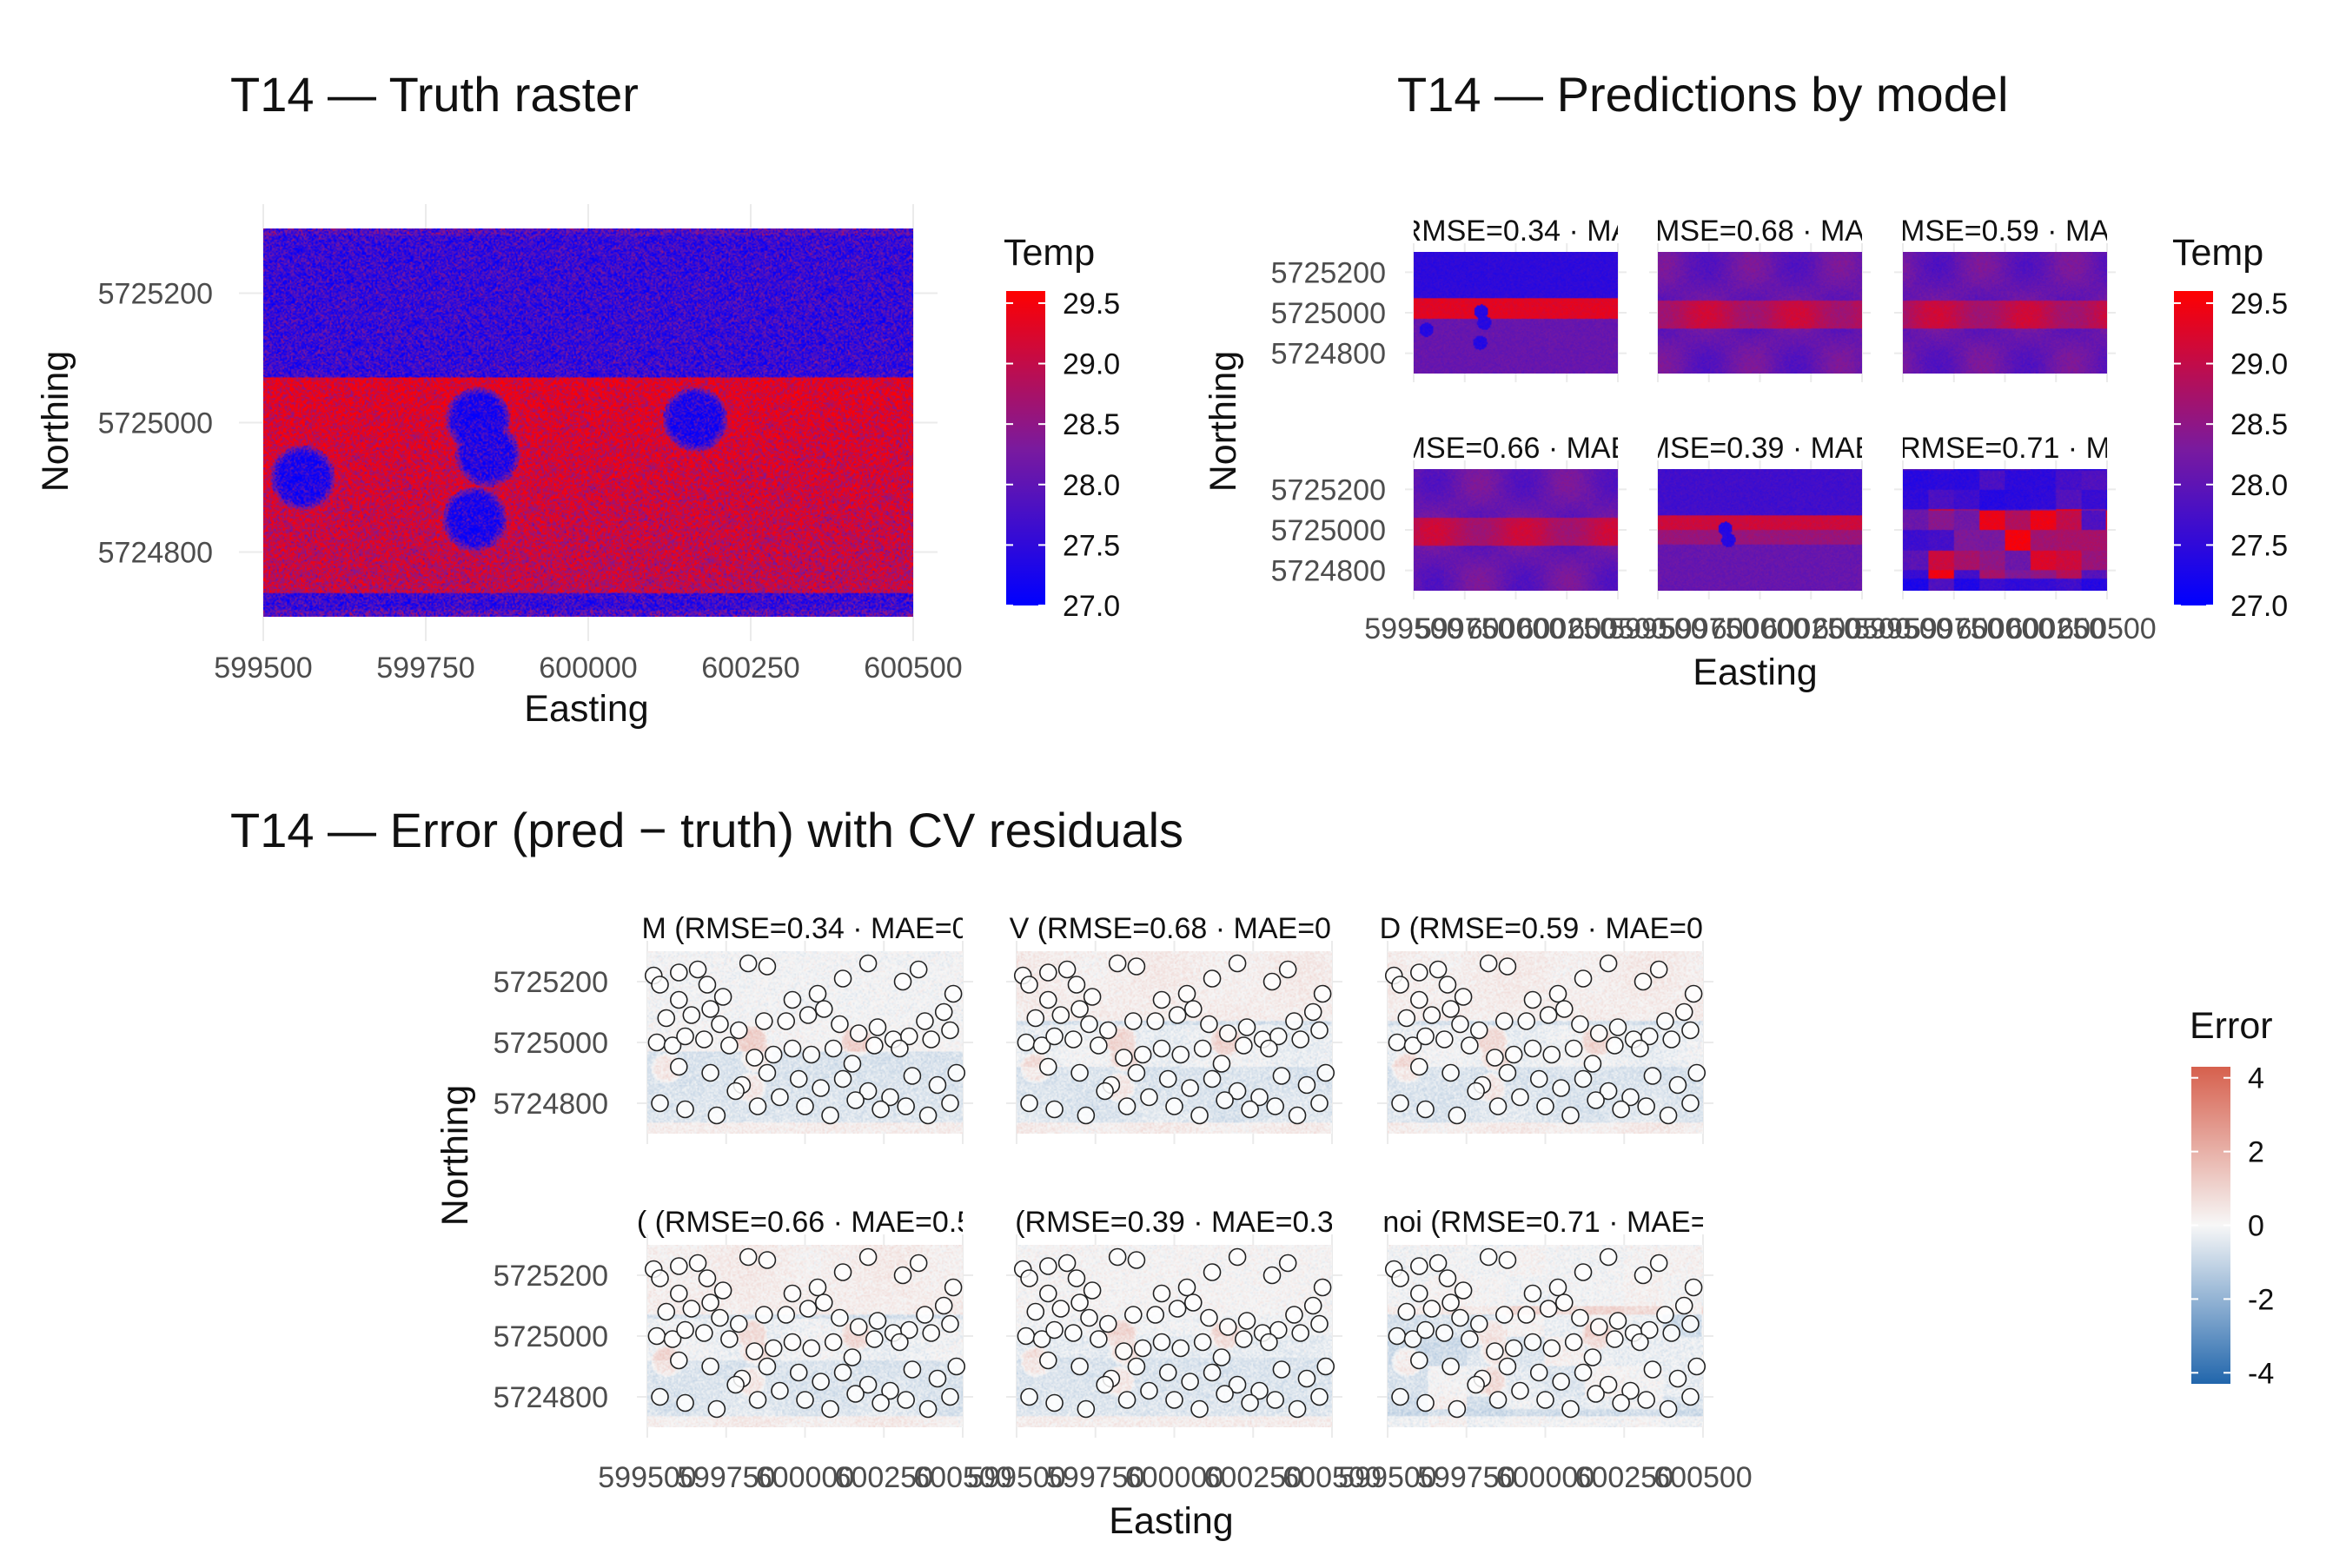 The height and width of the screenshot is (1568, 2346). What do you see at coordinates (750, 668) in the screenshot?
I see `truth-x-tick: 600250` at bounding box center [750, 668].